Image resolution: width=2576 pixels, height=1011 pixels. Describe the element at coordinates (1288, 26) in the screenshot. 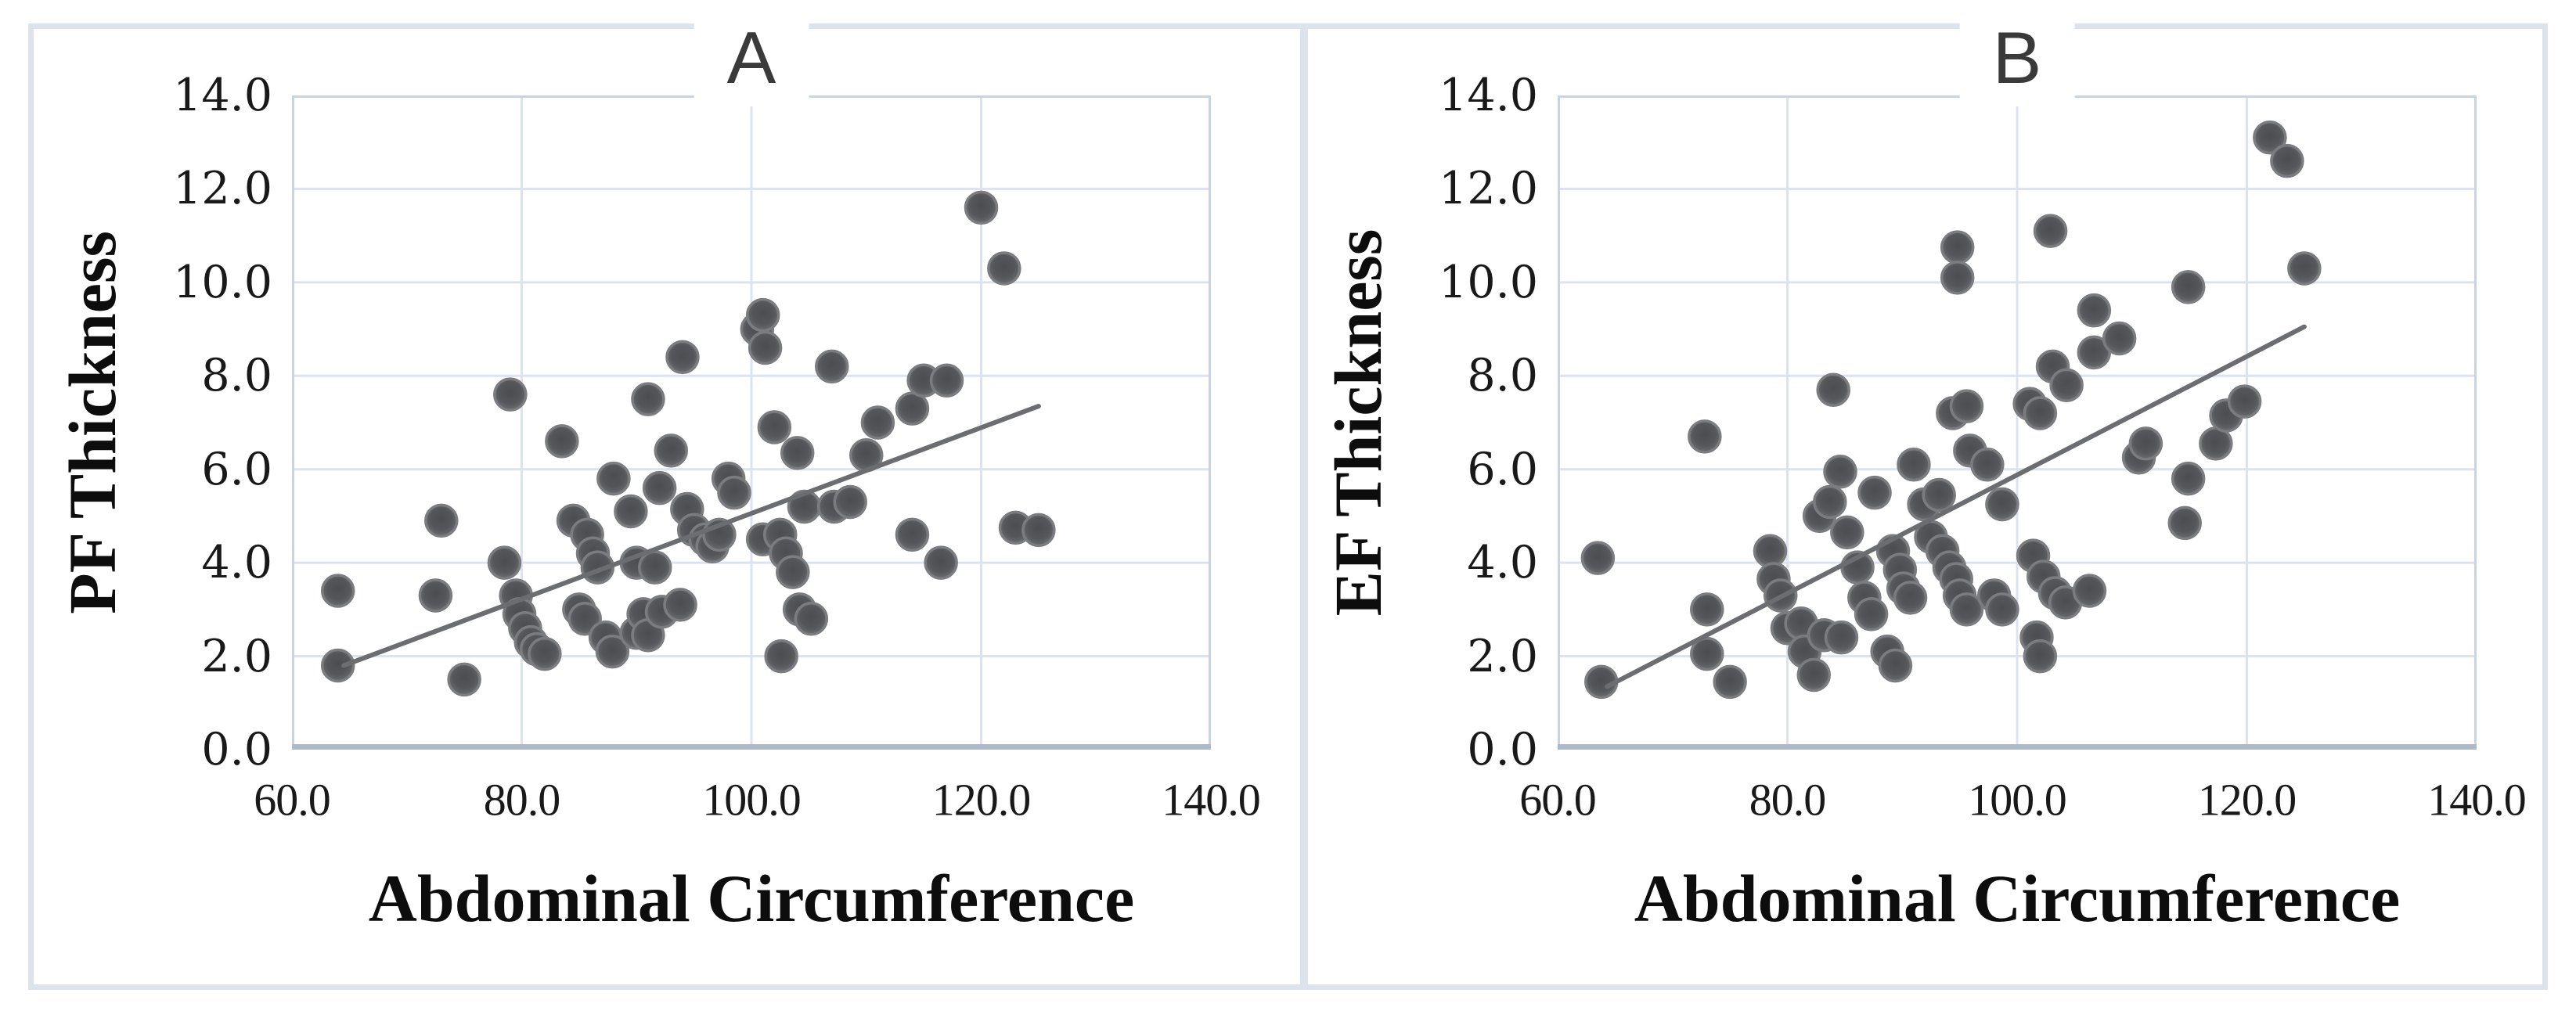

I see `frame-top-line` at that location.